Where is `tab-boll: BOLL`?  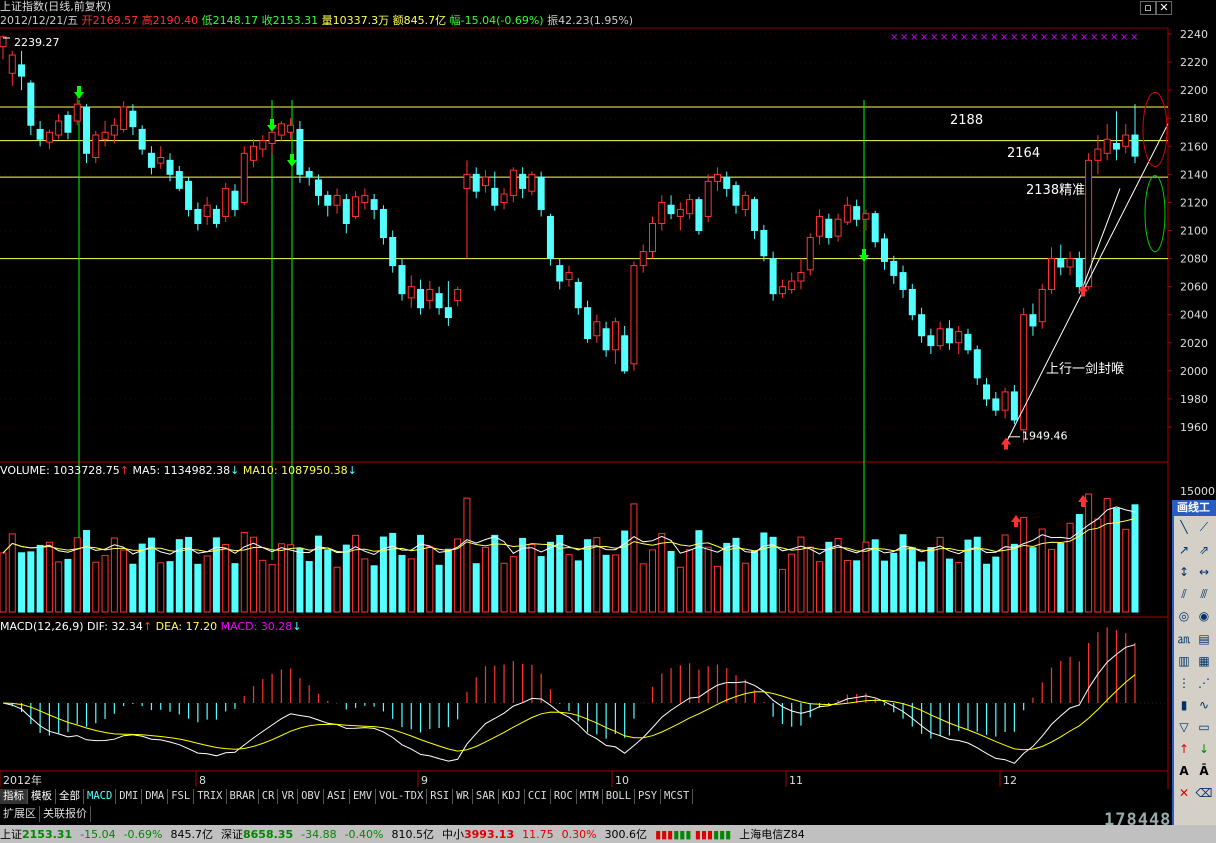
tab-boll: BOLL is located at coordinates (619, 796).